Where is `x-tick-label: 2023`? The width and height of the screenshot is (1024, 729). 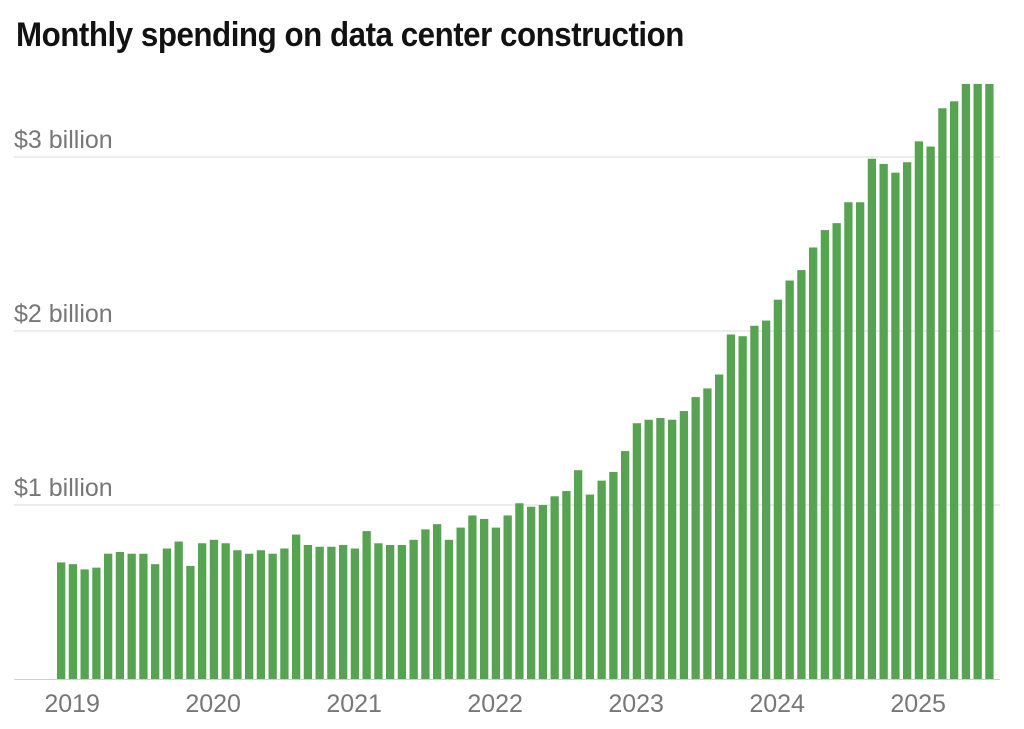
x-tick-label: 2023 is located at coordinates (636, 704).